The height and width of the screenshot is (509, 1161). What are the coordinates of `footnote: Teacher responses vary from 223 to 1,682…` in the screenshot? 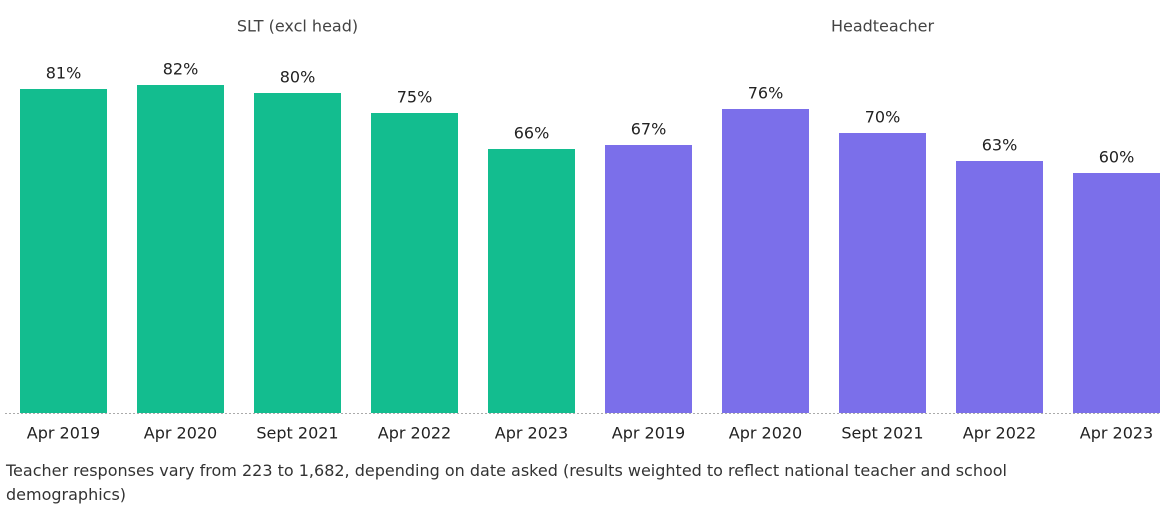 It's located at (506, 482).